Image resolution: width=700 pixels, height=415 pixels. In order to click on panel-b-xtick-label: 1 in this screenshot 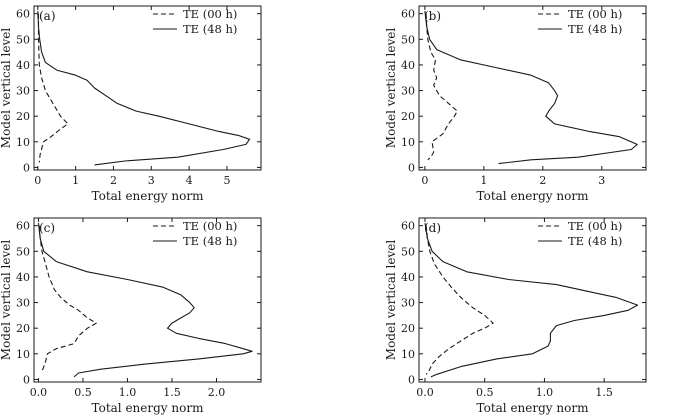, I will do `click(483, 180)`.